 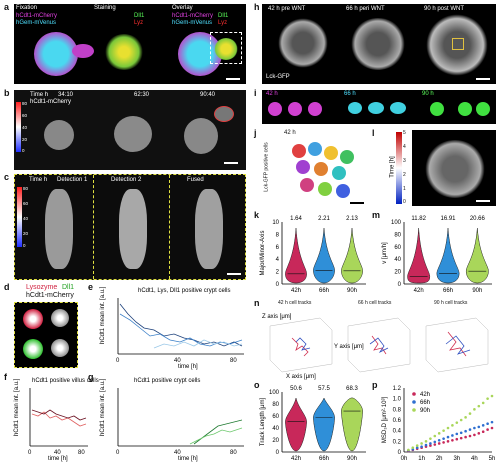 What do you see at coordinates (296, 291) in the screenshot?
I see `chart-k-category: 42h` at bounding box center [296, 291].